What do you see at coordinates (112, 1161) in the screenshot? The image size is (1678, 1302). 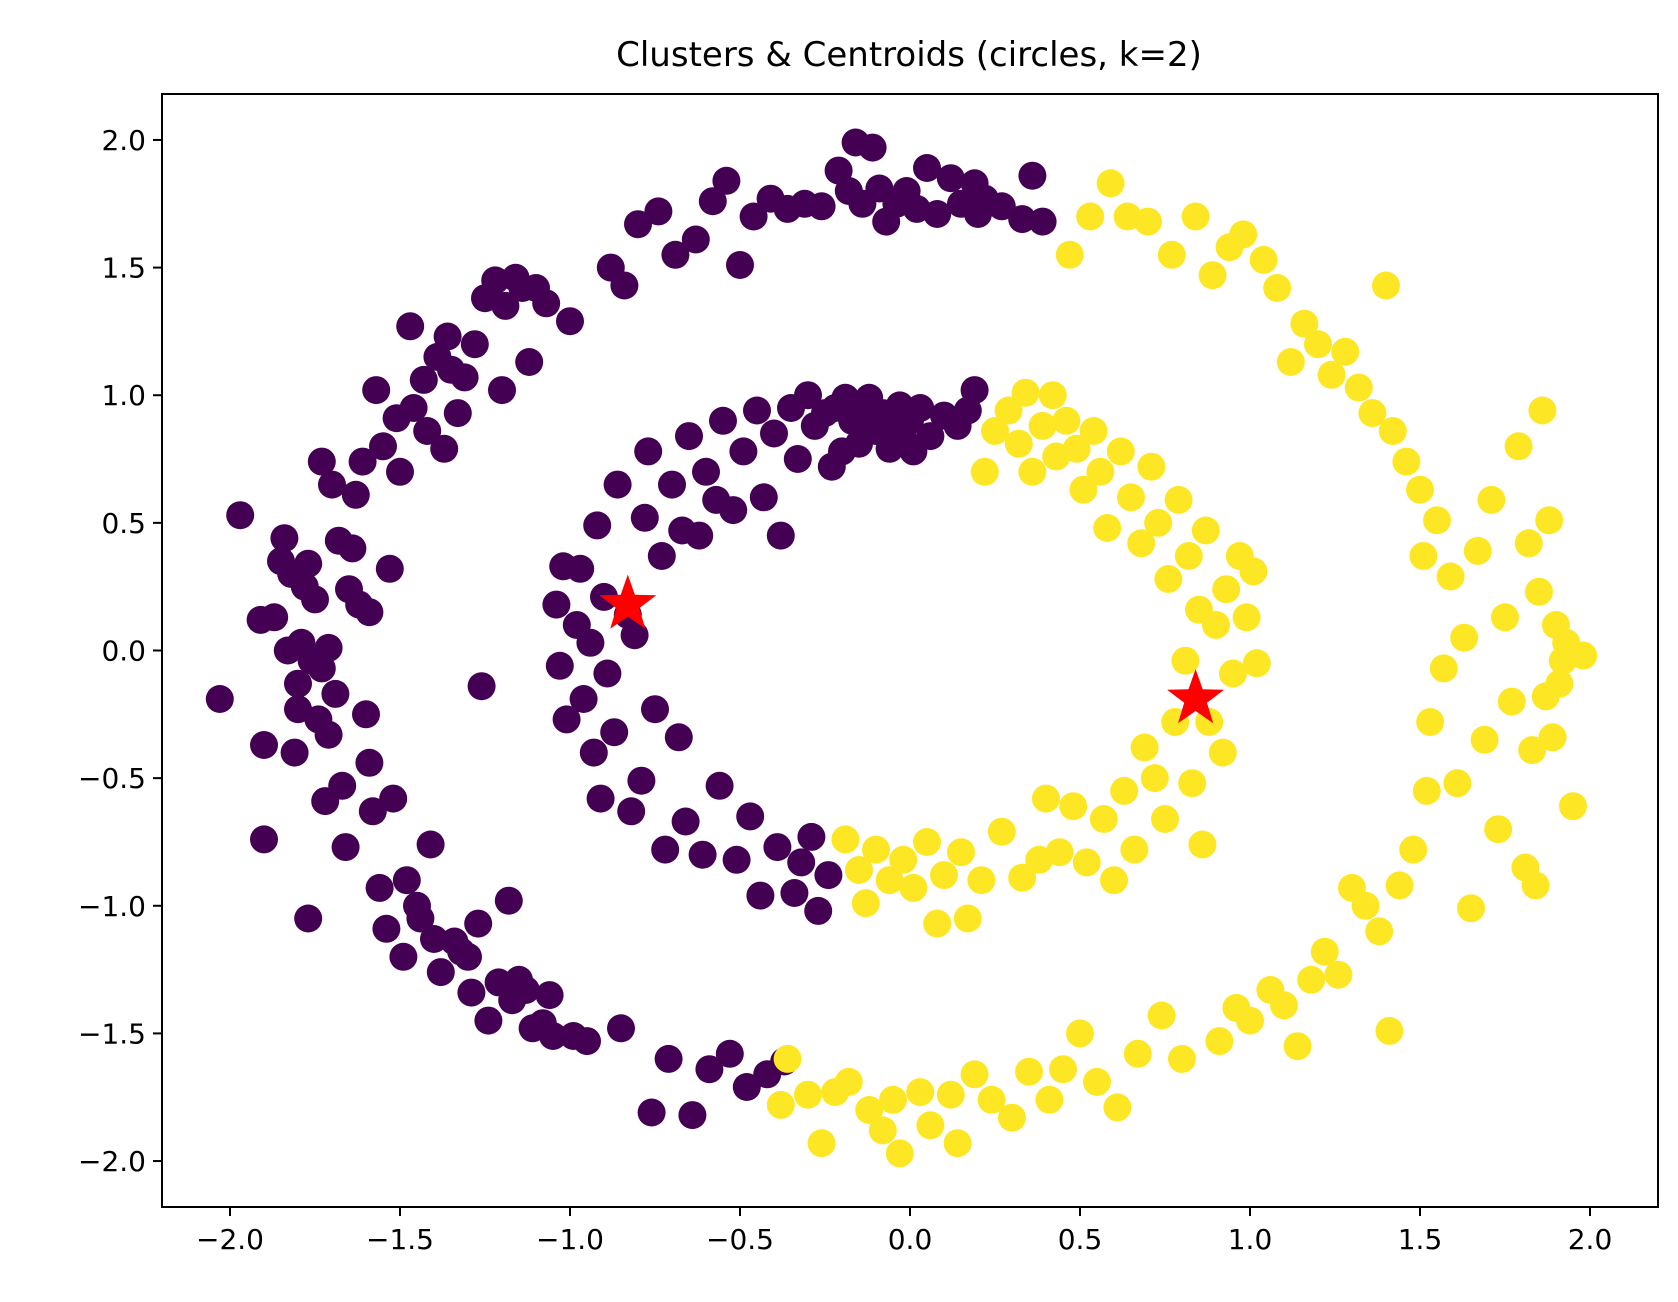 I see `y-tick-label: −2.0` at bounding box center [112, 1161].